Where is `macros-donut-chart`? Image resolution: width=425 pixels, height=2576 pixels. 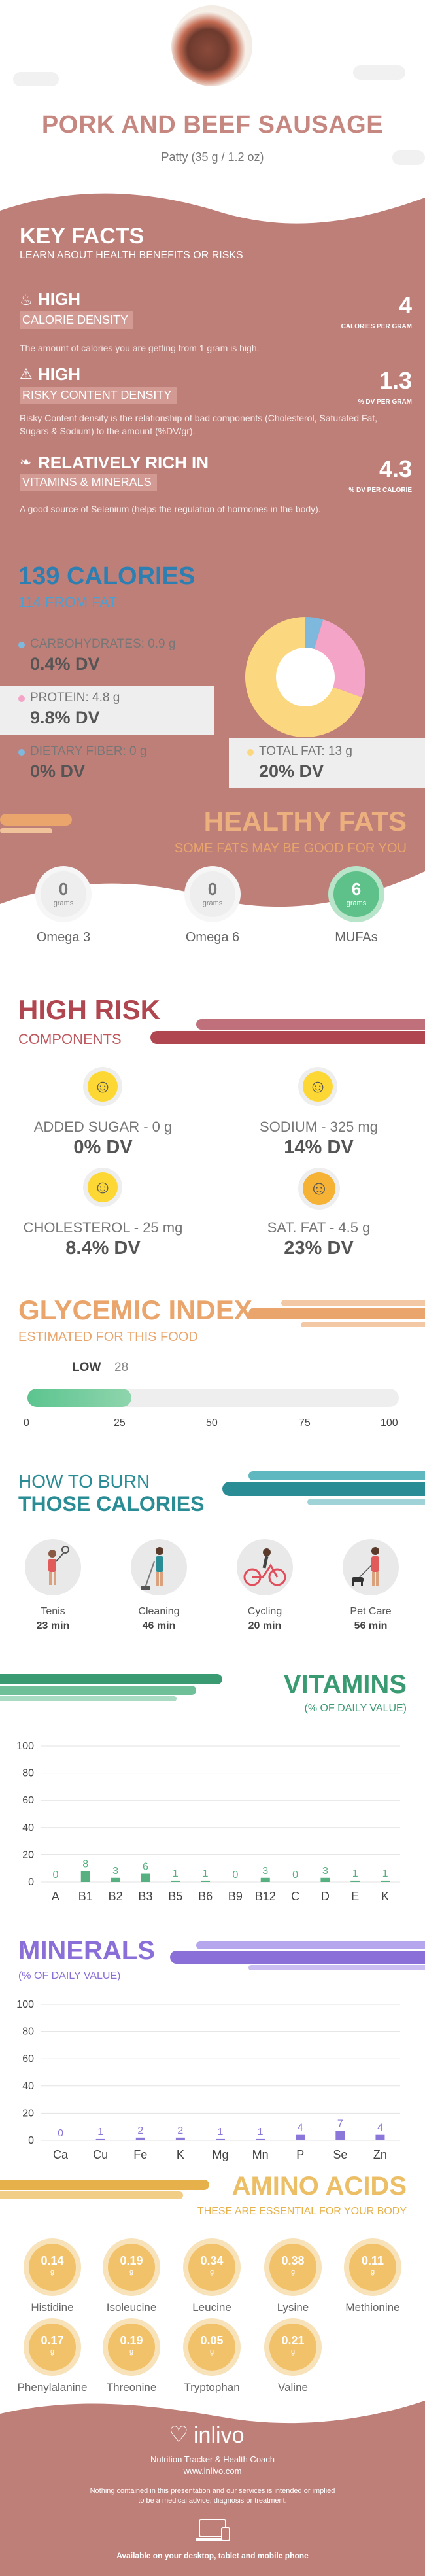
macros-donut-chart is located at coordinates (305, 677).